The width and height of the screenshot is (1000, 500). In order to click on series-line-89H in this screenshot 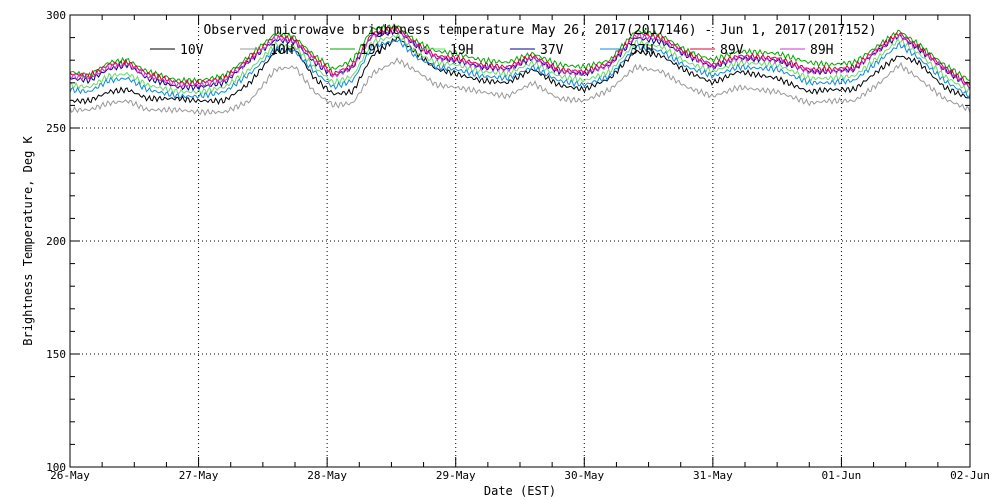, I will do `click(520, 59)`.